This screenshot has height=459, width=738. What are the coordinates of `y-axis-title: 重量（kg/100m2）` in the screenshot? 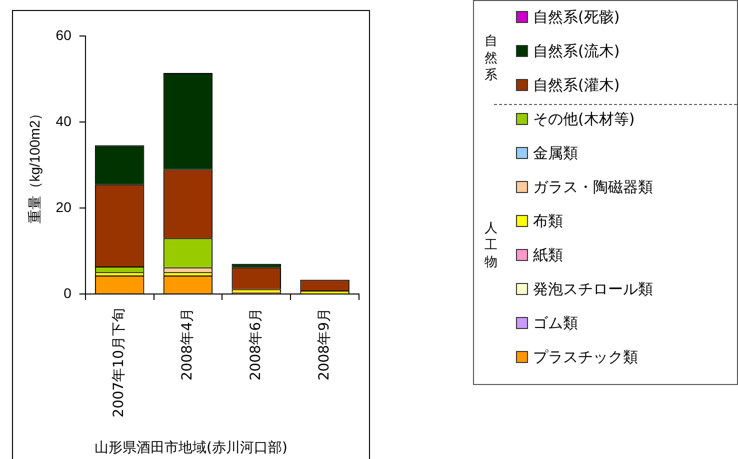 It's located at (34, 165).